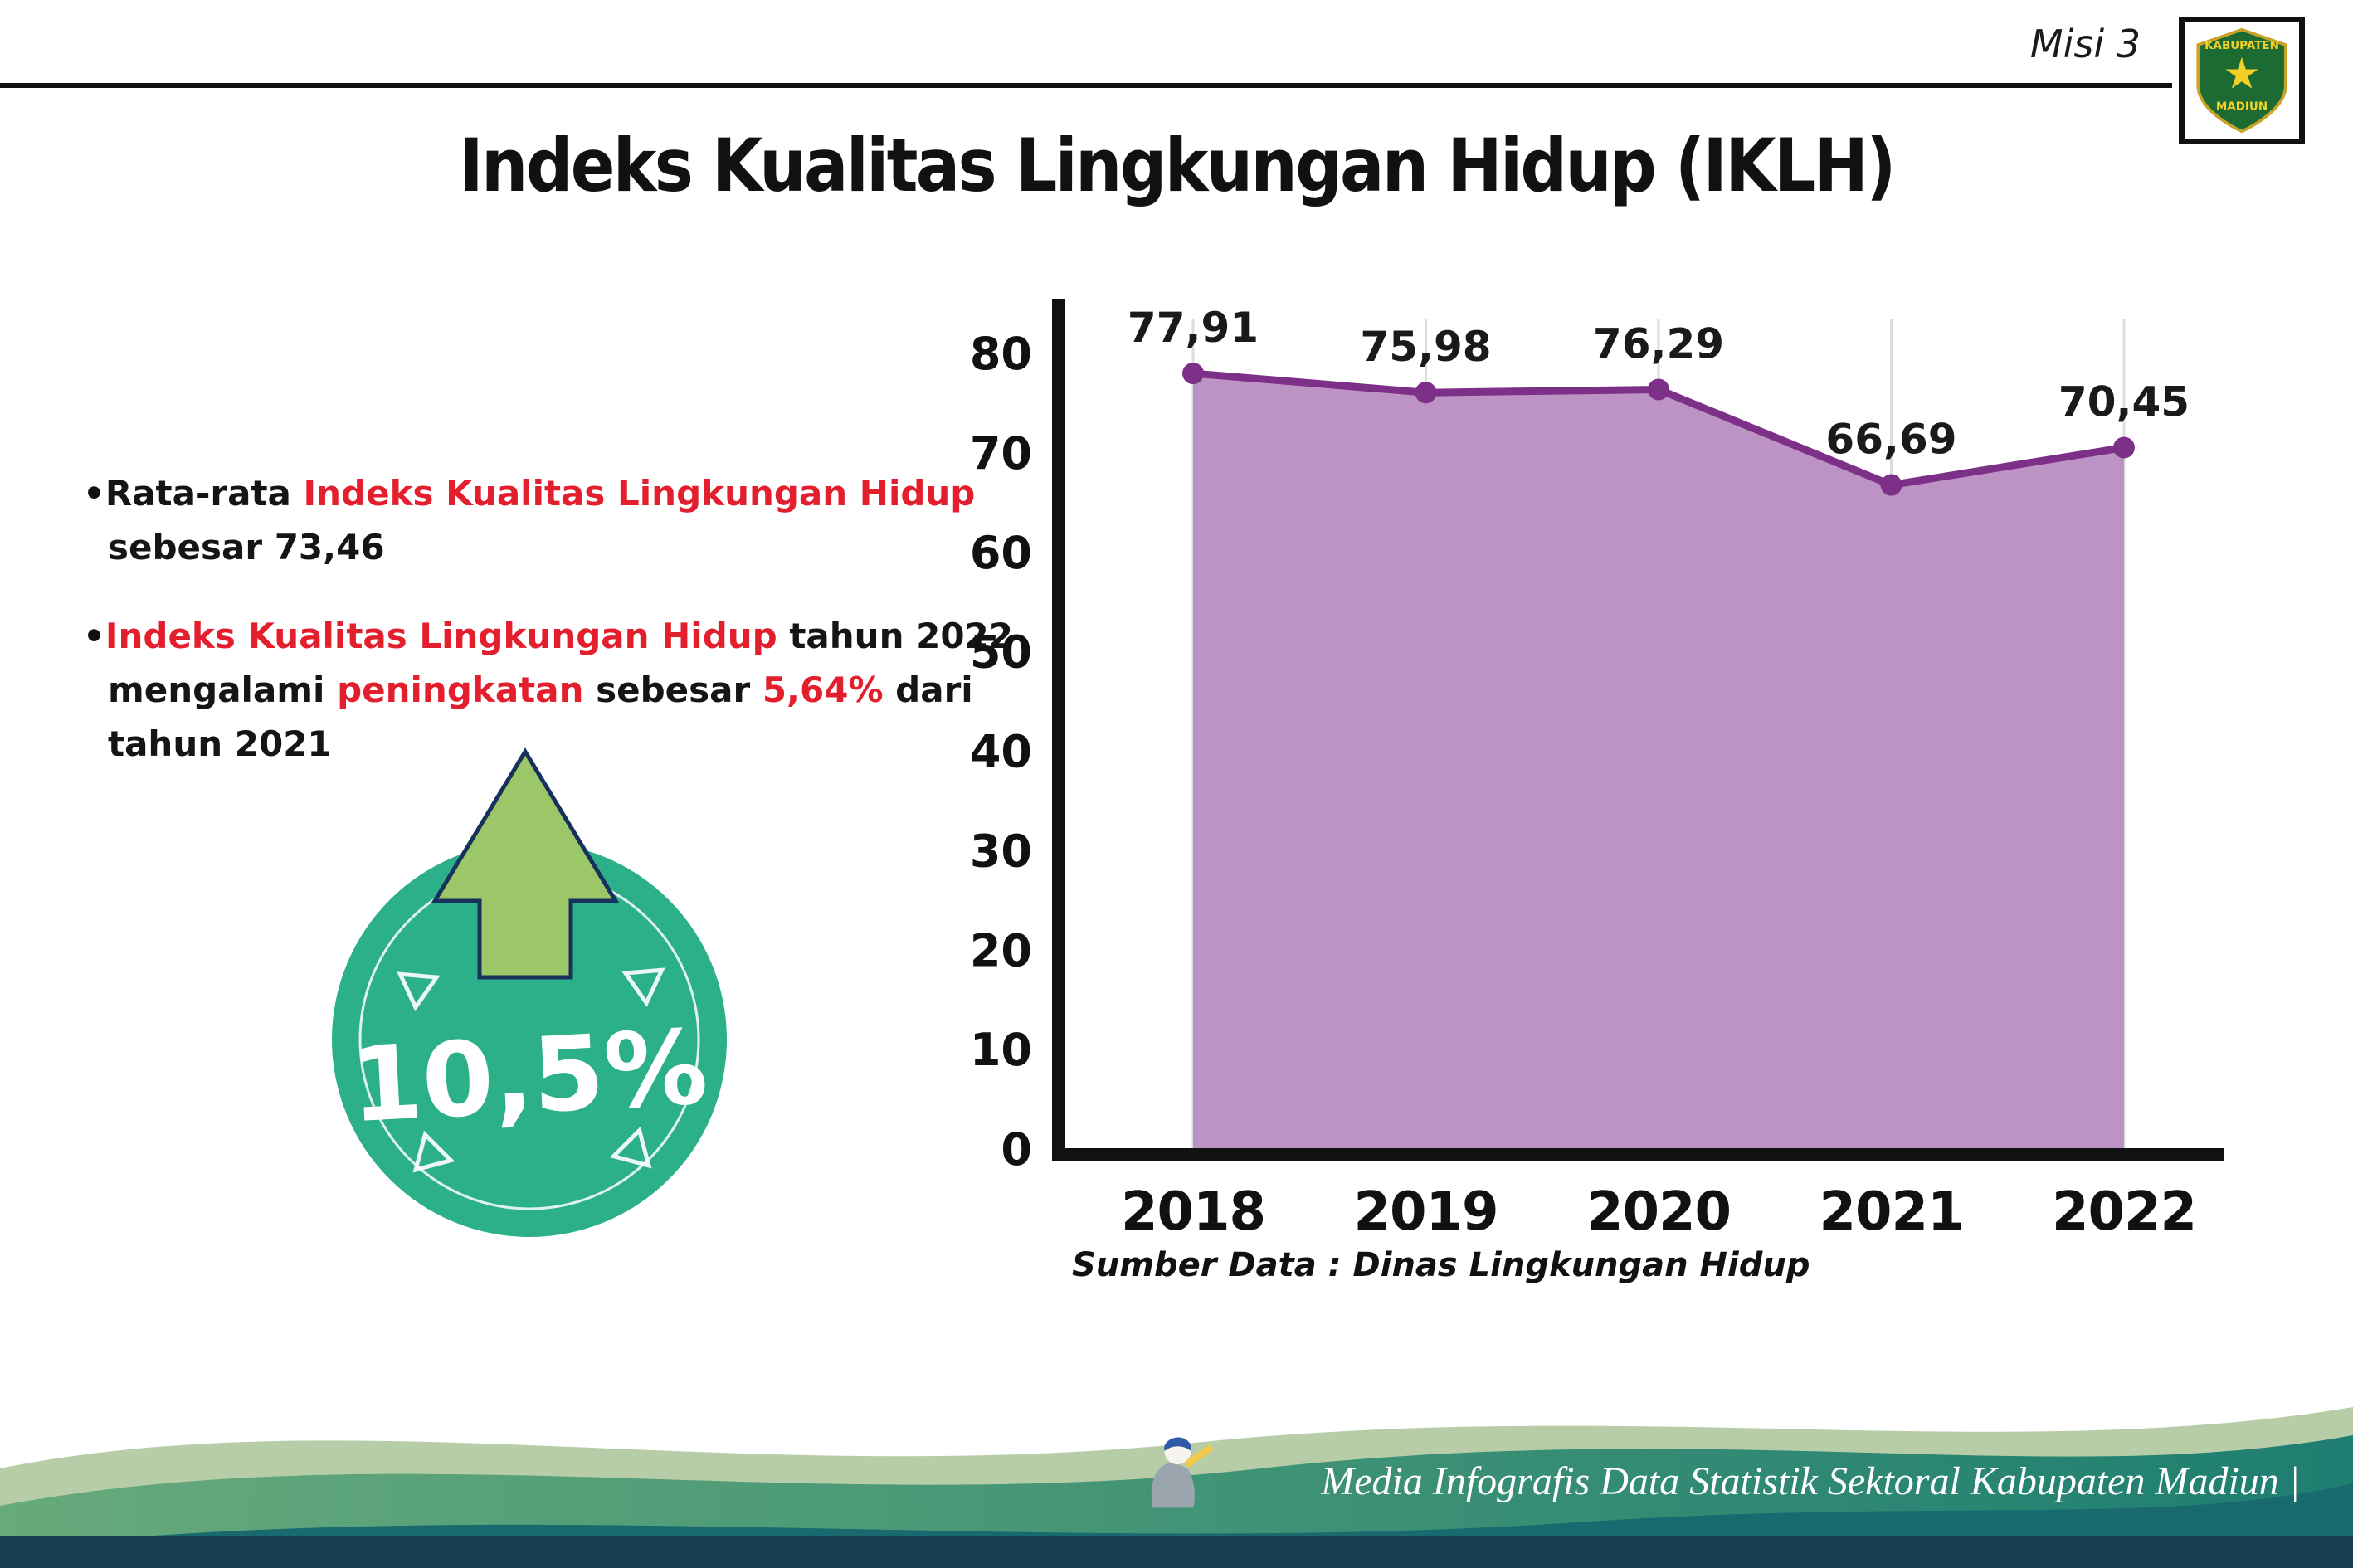  Describe the element at coordinates (1001, 950) in the screenshot. I see `y-tick-label: 20` at that location.